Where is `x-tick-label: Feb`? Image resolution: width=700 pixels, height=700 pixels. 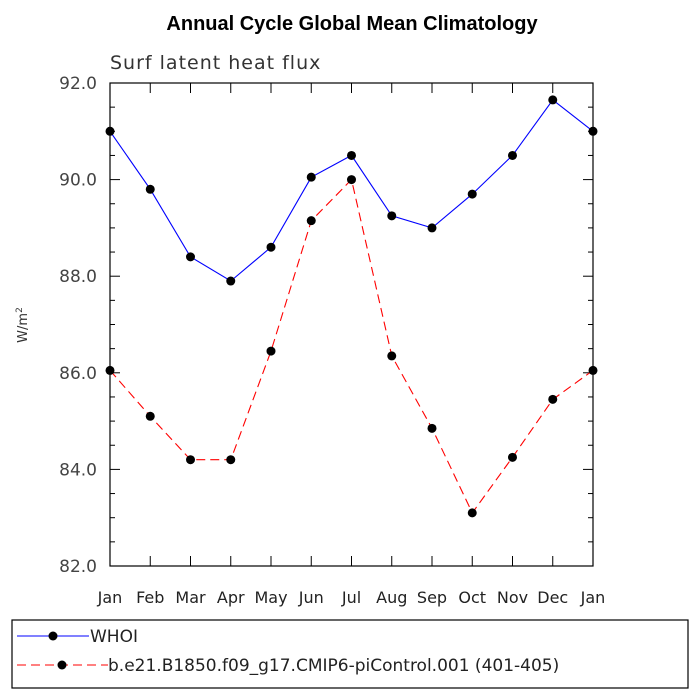 x-tick-label: Feb is located at coordinates (150, 597).